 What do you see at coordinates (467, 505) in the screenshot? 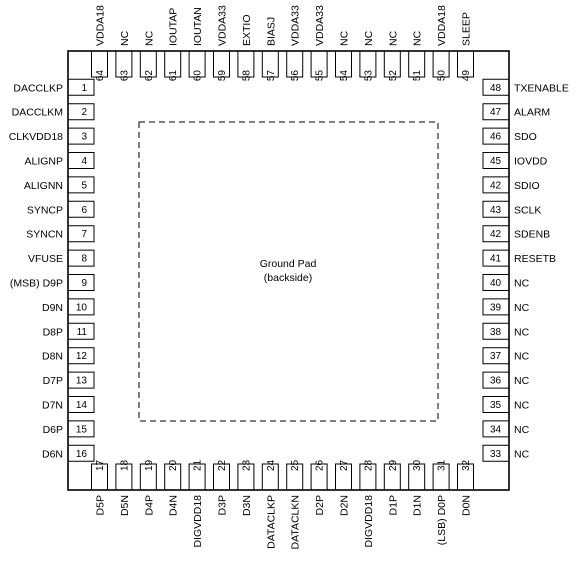
I see `pin-label: D0N` at bounding box center [467, 505].